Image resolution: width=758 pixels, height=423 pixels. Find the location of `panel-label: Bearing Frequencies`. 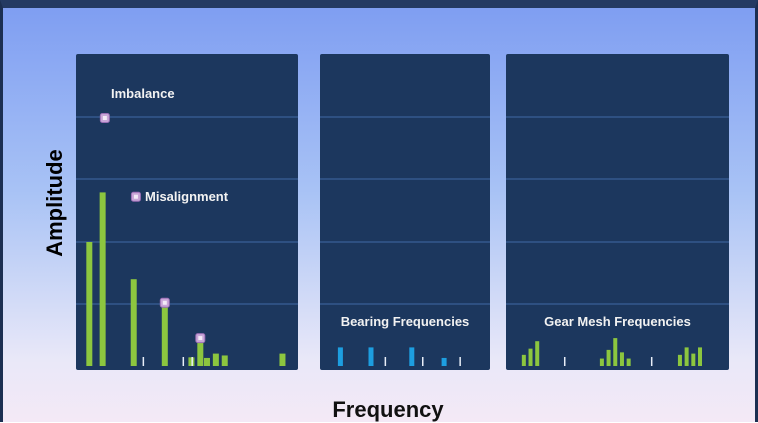

panel-label: Bearing Frequencies is located at coordinates (405, 321).